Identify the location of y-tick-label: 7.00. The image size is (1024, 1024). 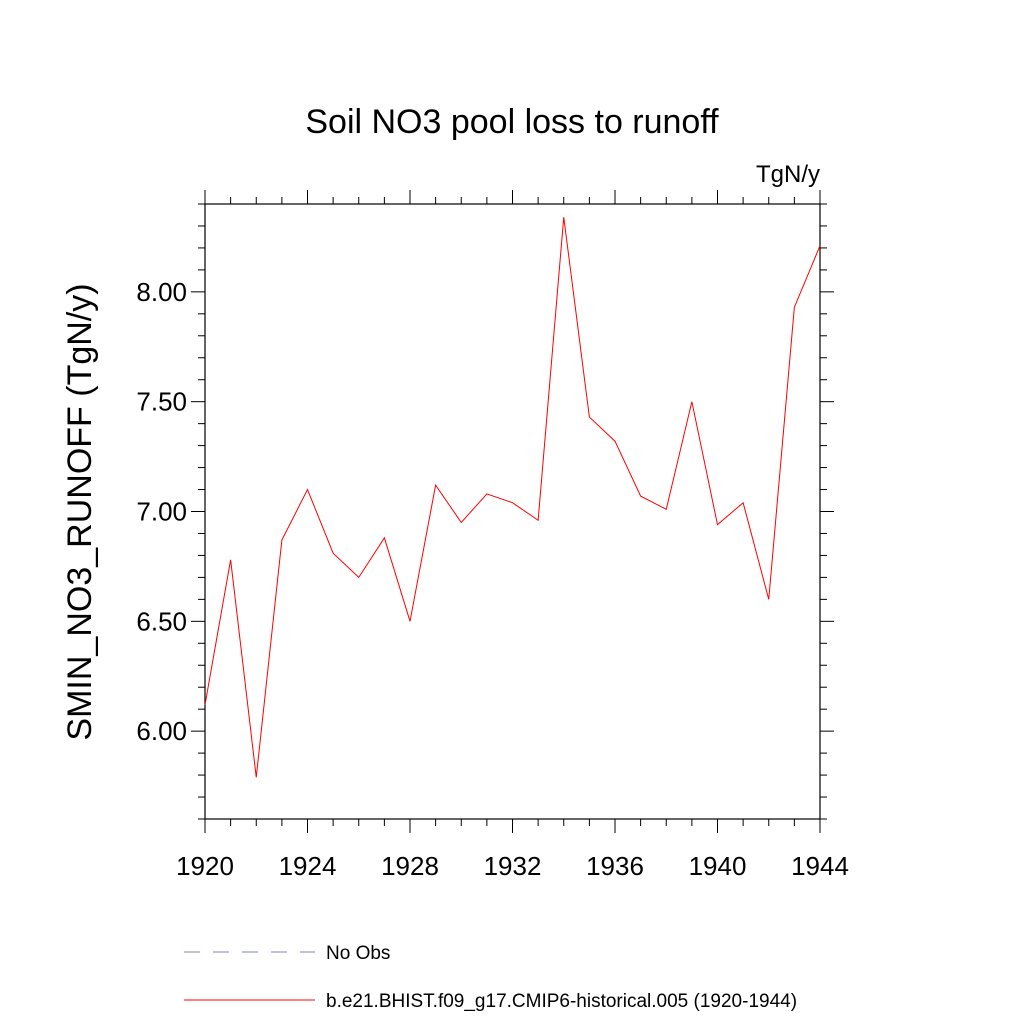
(161, 512).